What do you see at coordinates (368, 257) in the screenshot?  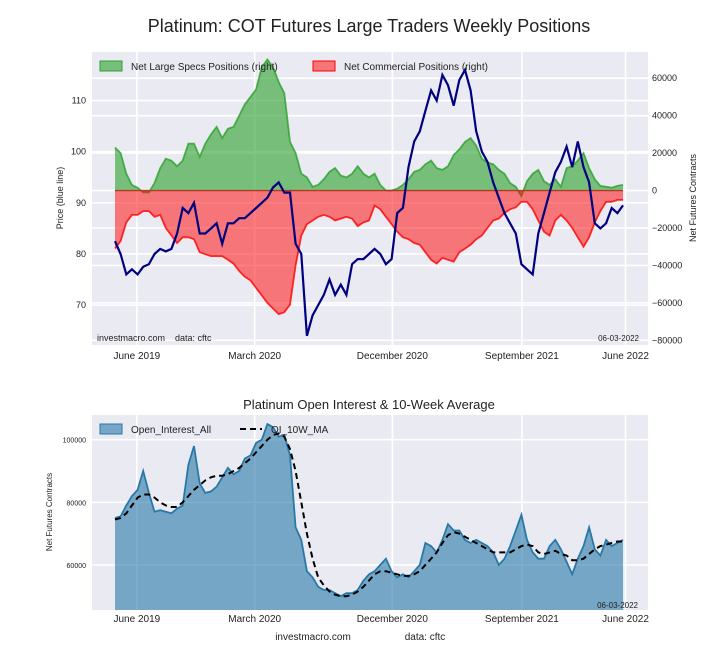 I see `commercial-line` at bounding box center [368, 257].